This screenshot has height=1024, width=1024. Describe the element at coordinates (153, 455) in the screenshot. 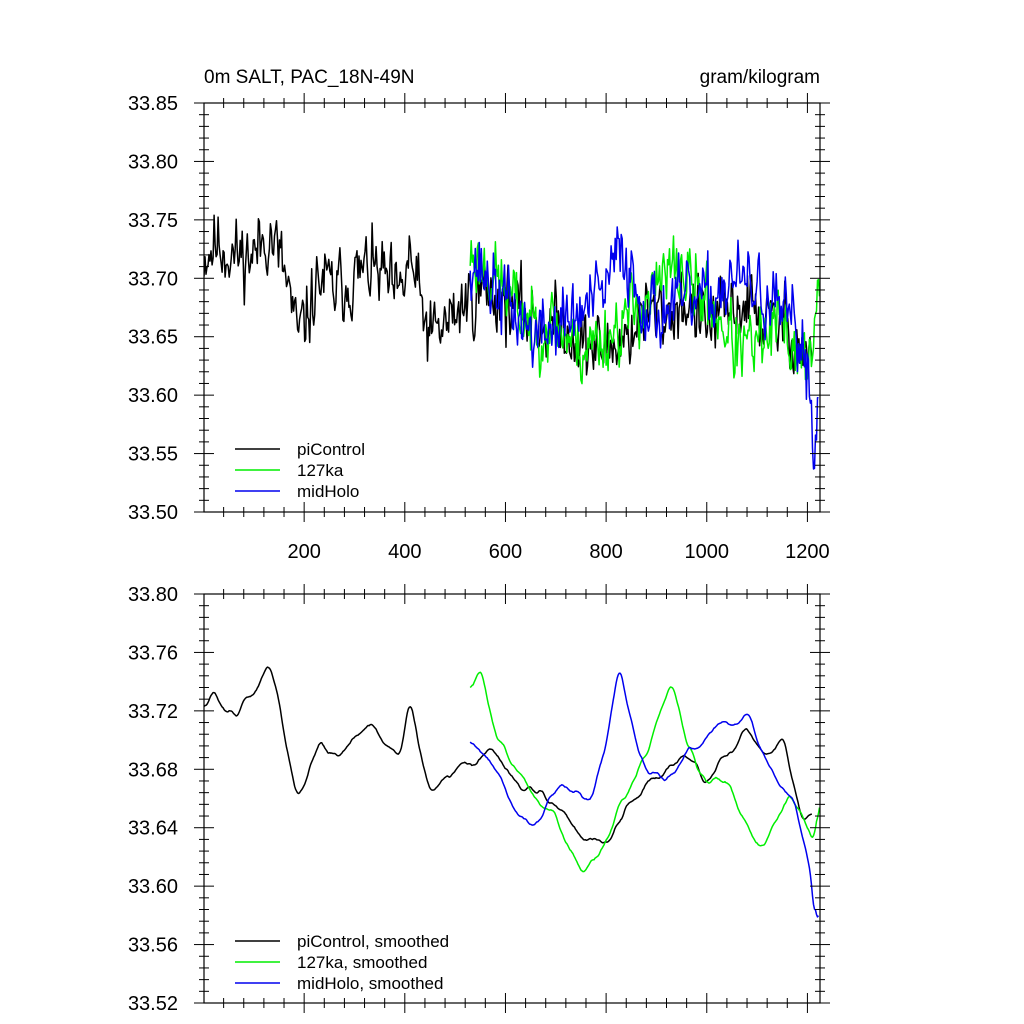

I see `y-tick-label: 33.55` at that location.